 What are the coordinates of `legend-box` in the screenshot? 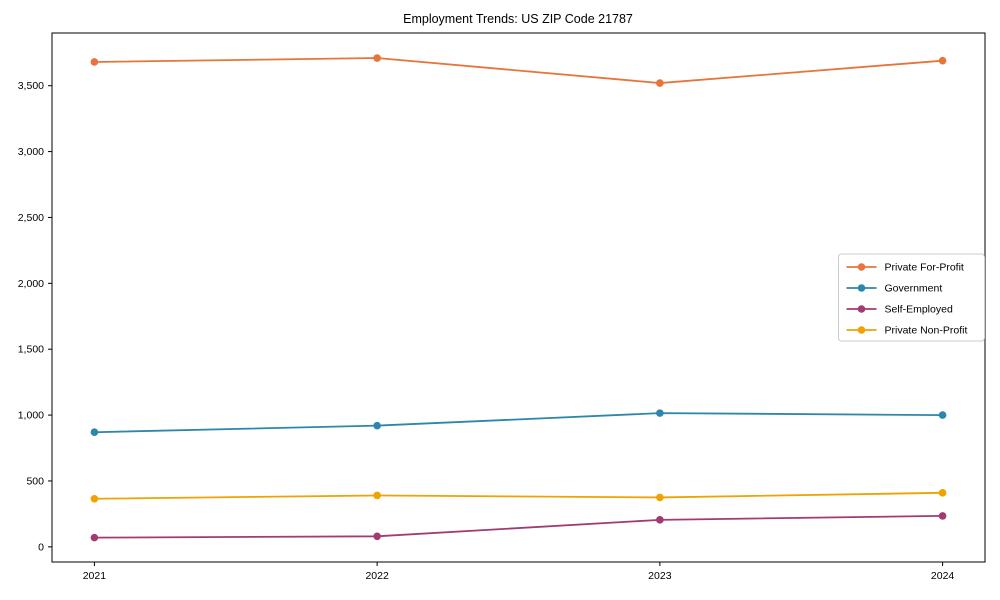 It's located at (911, 297).